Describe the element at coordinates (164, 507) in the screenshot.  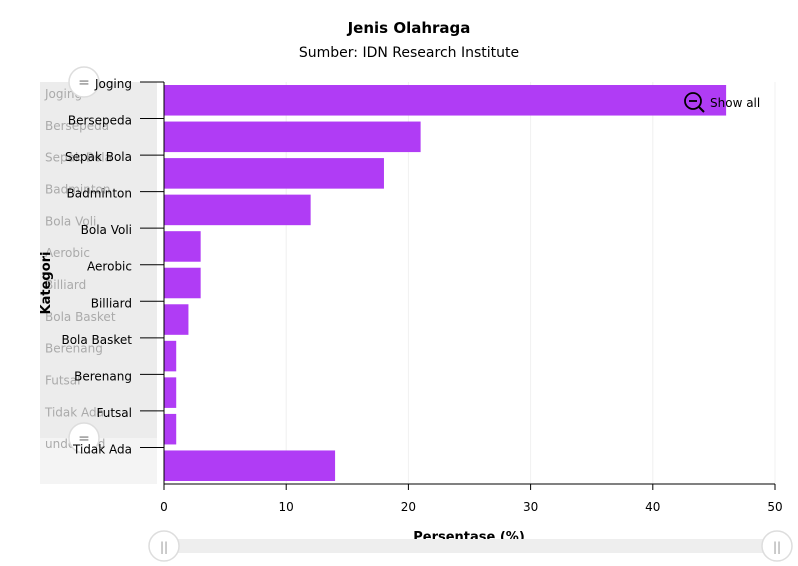
I see `x-tick-label: 0` at that location.